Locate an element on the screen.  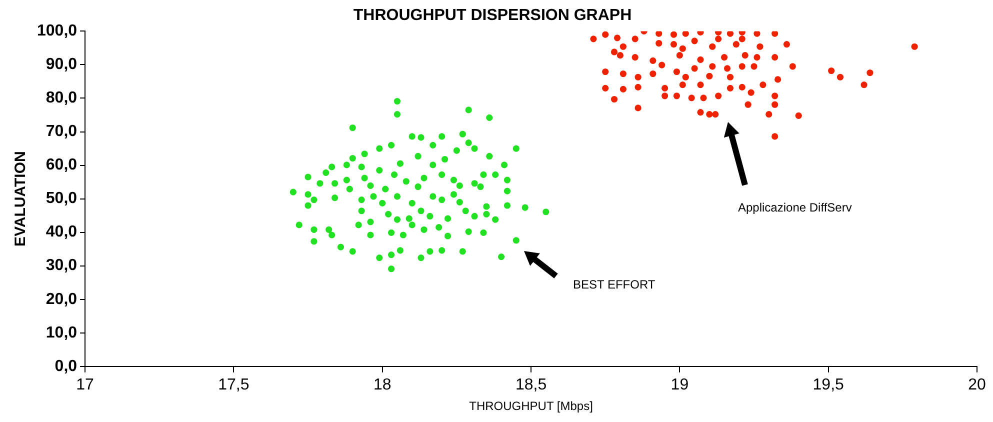
y-axis-title: EVALUATION is located at coordinates (21, 198).